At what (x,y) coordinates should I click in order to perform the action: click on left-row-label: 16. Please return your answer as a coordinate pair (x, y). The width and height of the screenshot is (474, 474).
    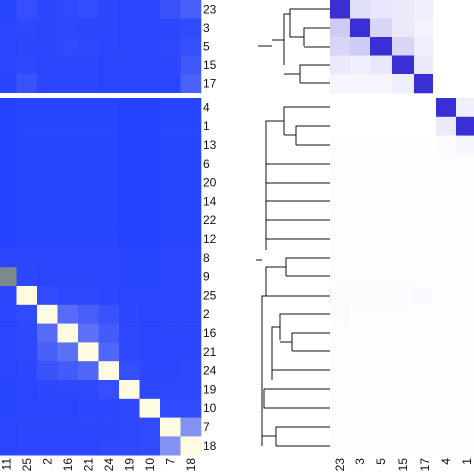
    Looking at the image, I should click on (210, 333).